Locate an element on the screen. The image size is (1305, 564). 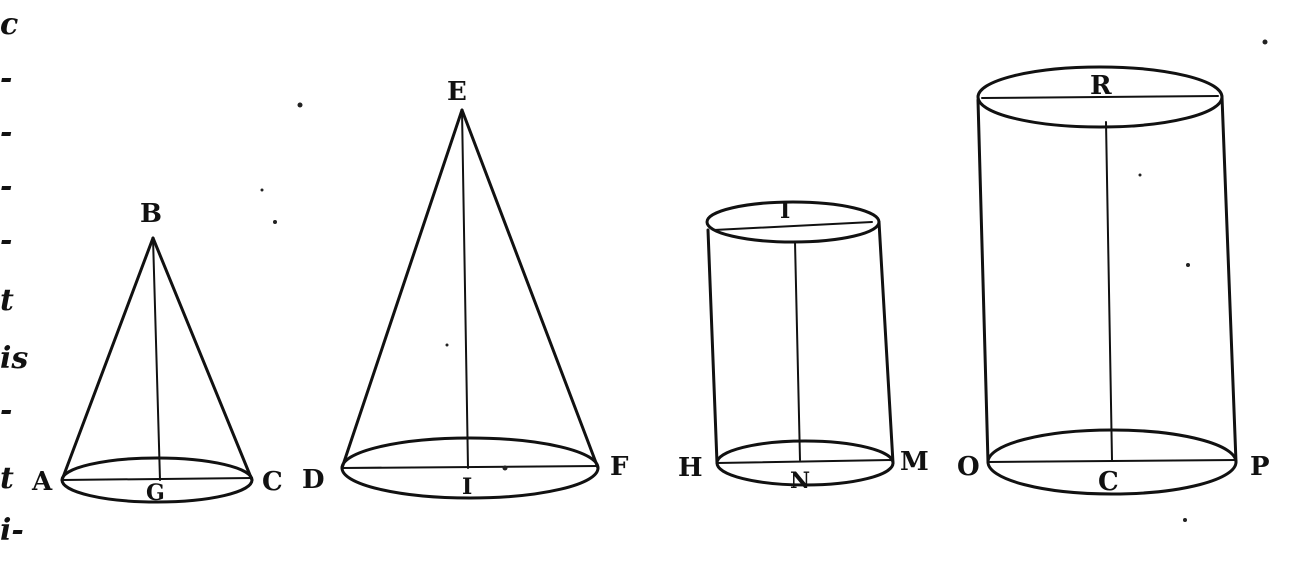
label-f: F is located at coordinates (619, 467).